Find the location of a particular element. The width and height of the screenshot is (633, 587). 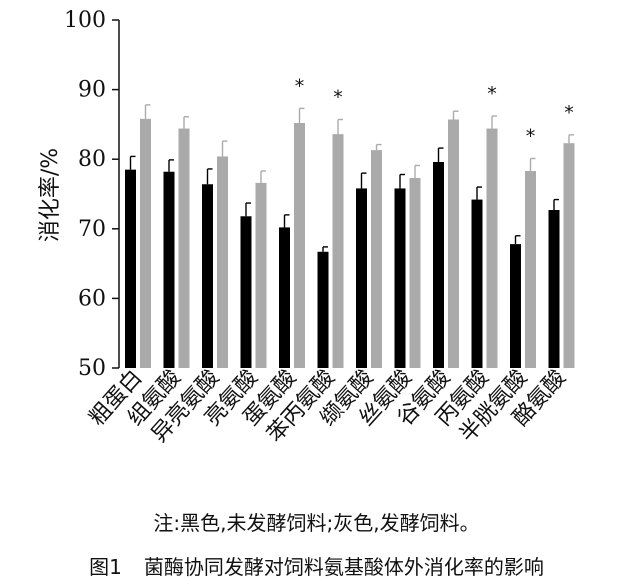

significance-layer: * * * * * is located at coordinates (434, 111).